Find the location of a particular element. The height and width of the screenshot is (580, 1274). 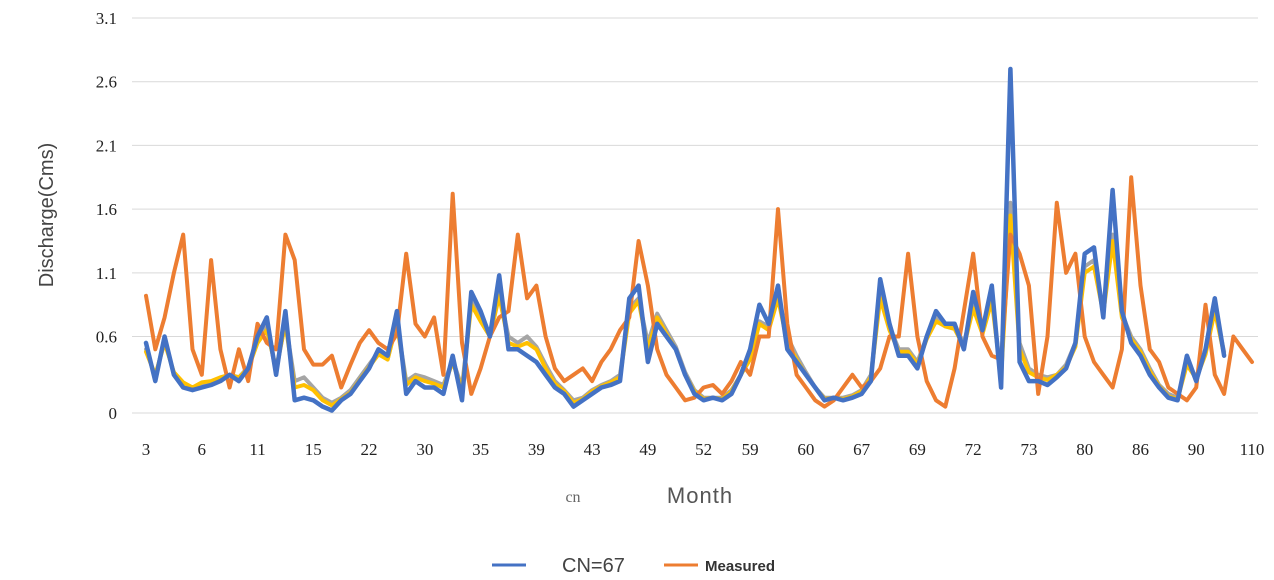

y-tick-label: 2.6 is located at coordinates (106, 82).